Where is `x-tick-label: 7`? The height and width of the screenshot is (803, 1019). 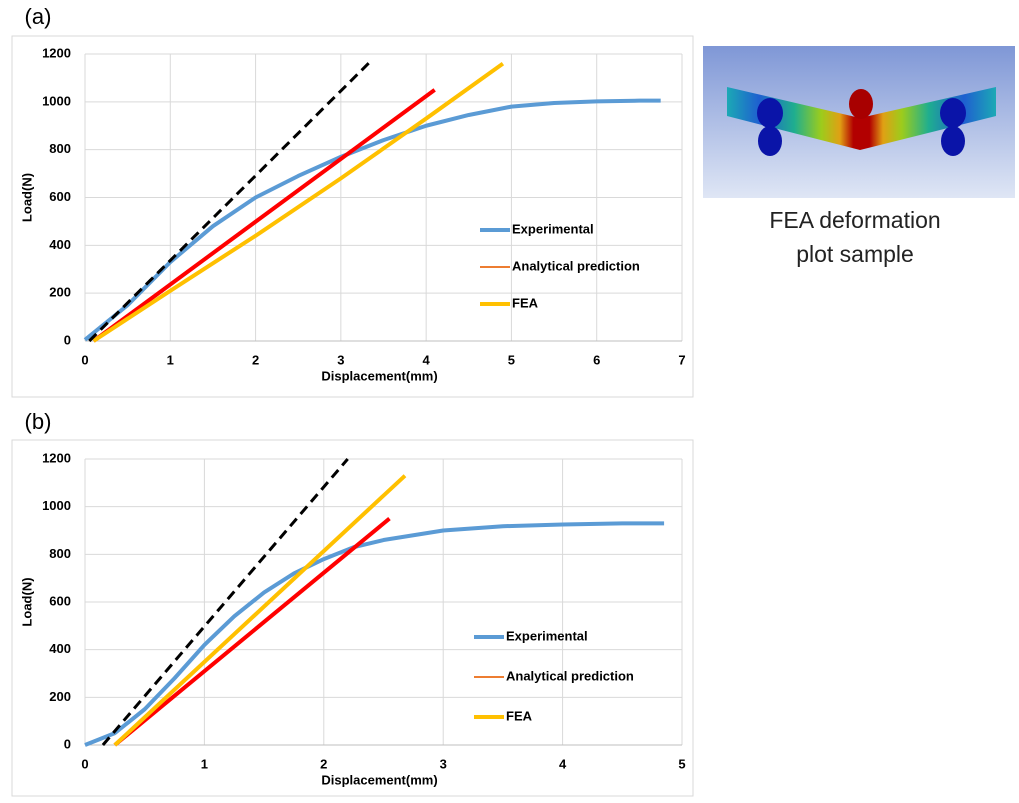
x-tick-label: 7 is located at coordinates (681, 359).